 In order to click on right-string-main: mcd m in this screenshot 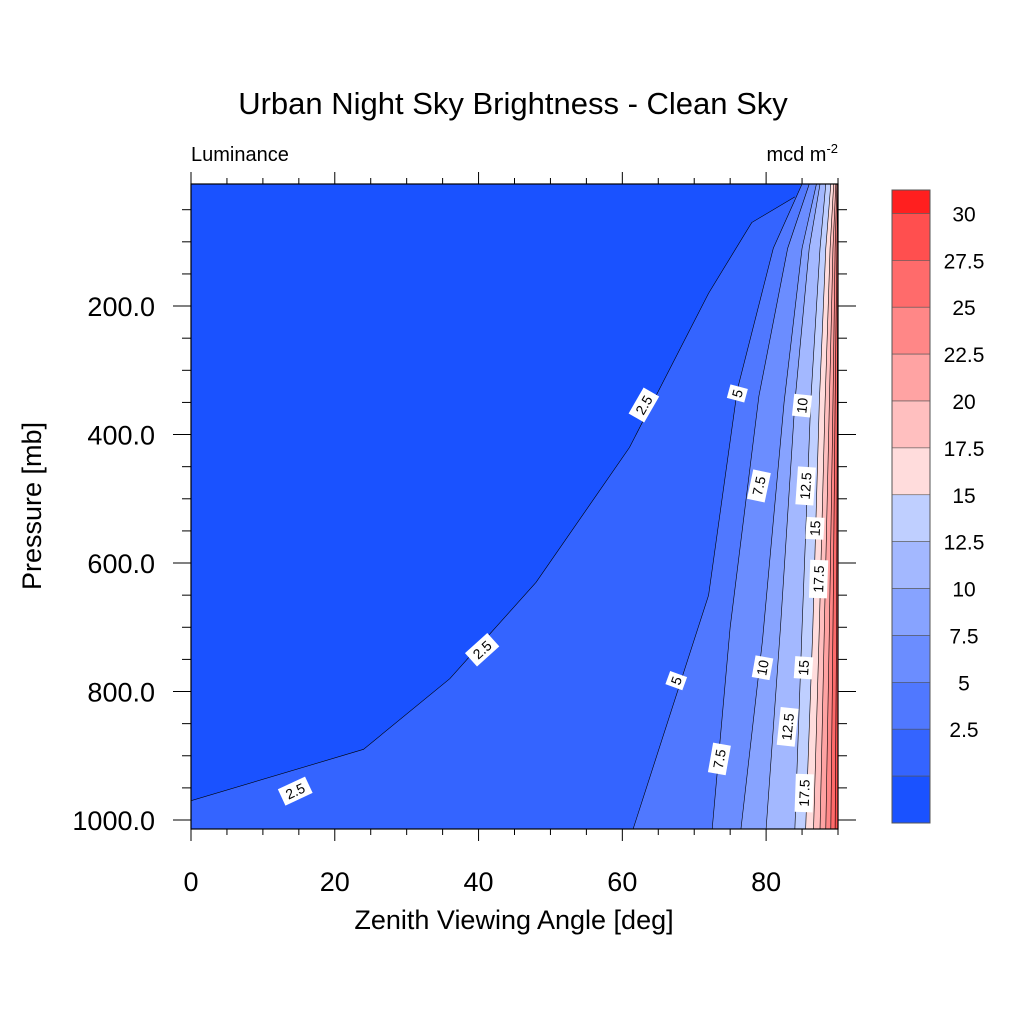, I will do `click(796, 155)`.